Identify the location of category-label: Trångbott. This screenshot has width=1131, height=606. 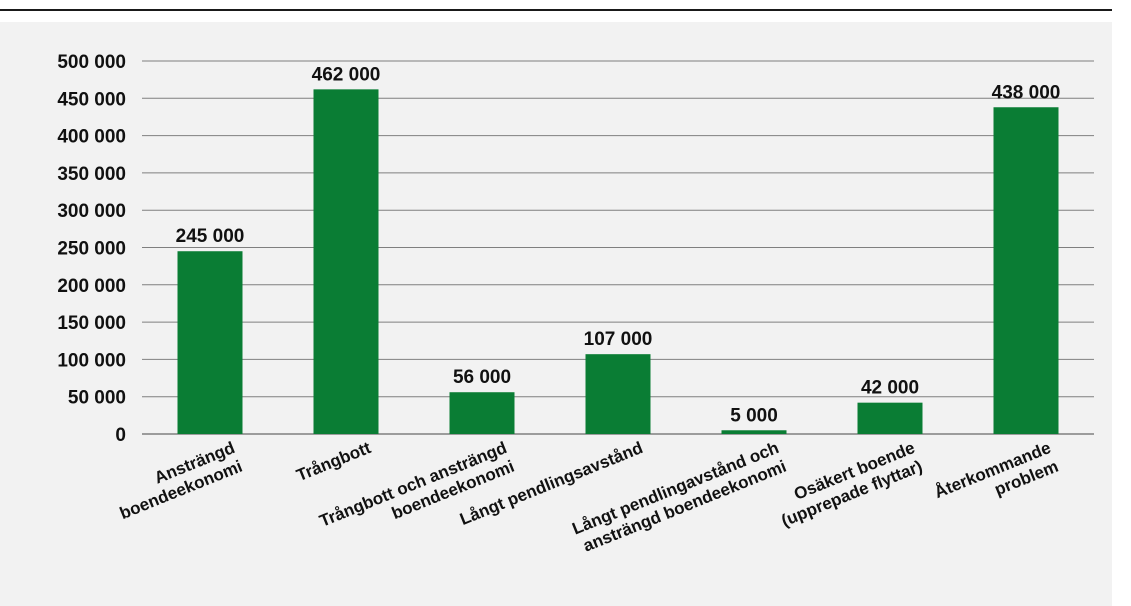
(334, 461).